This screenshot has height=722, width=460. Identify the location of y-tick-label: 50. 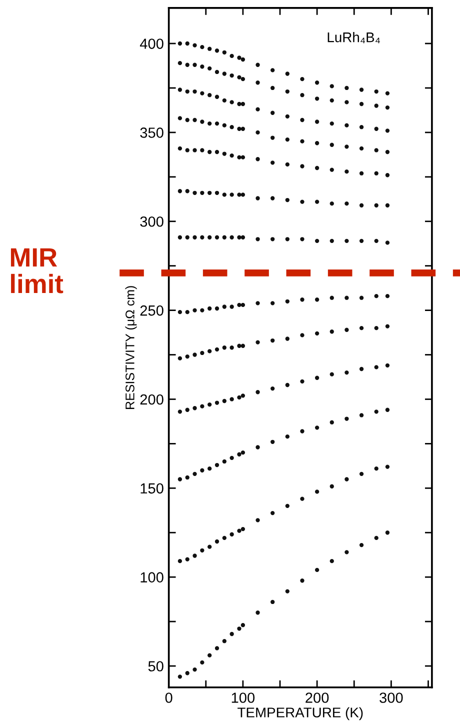
(156, 666).